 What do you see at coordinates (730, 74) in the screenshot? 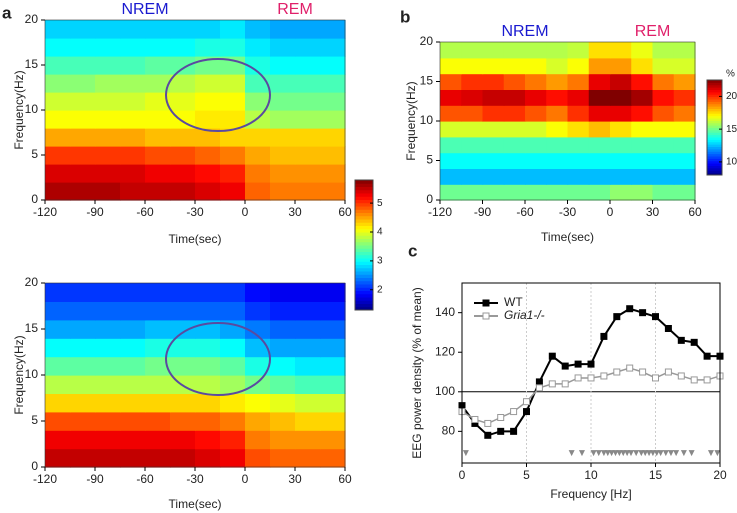
I see `colorbar-unit: %` at bounding box center [730, 74].